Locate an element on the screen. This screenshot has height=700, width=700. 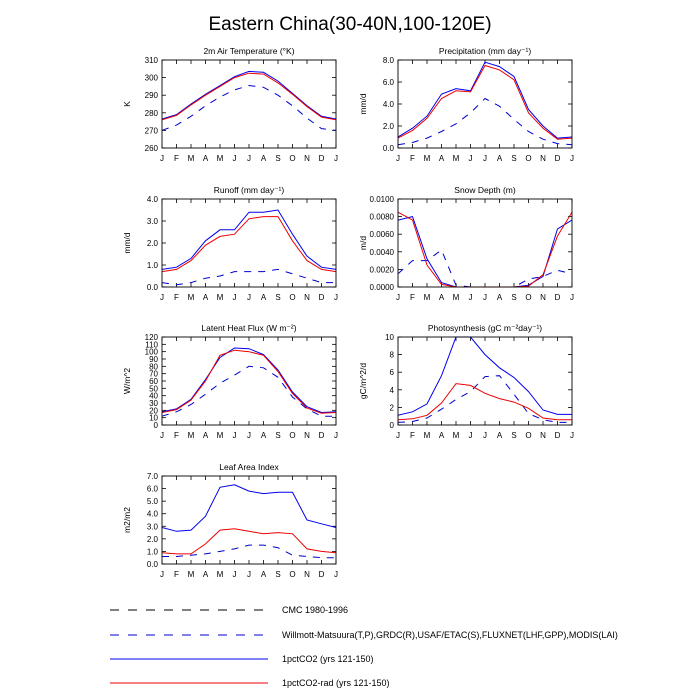
figure-title: Eastern China(30-40N,100-120E) is located at coordinates (349, 24).